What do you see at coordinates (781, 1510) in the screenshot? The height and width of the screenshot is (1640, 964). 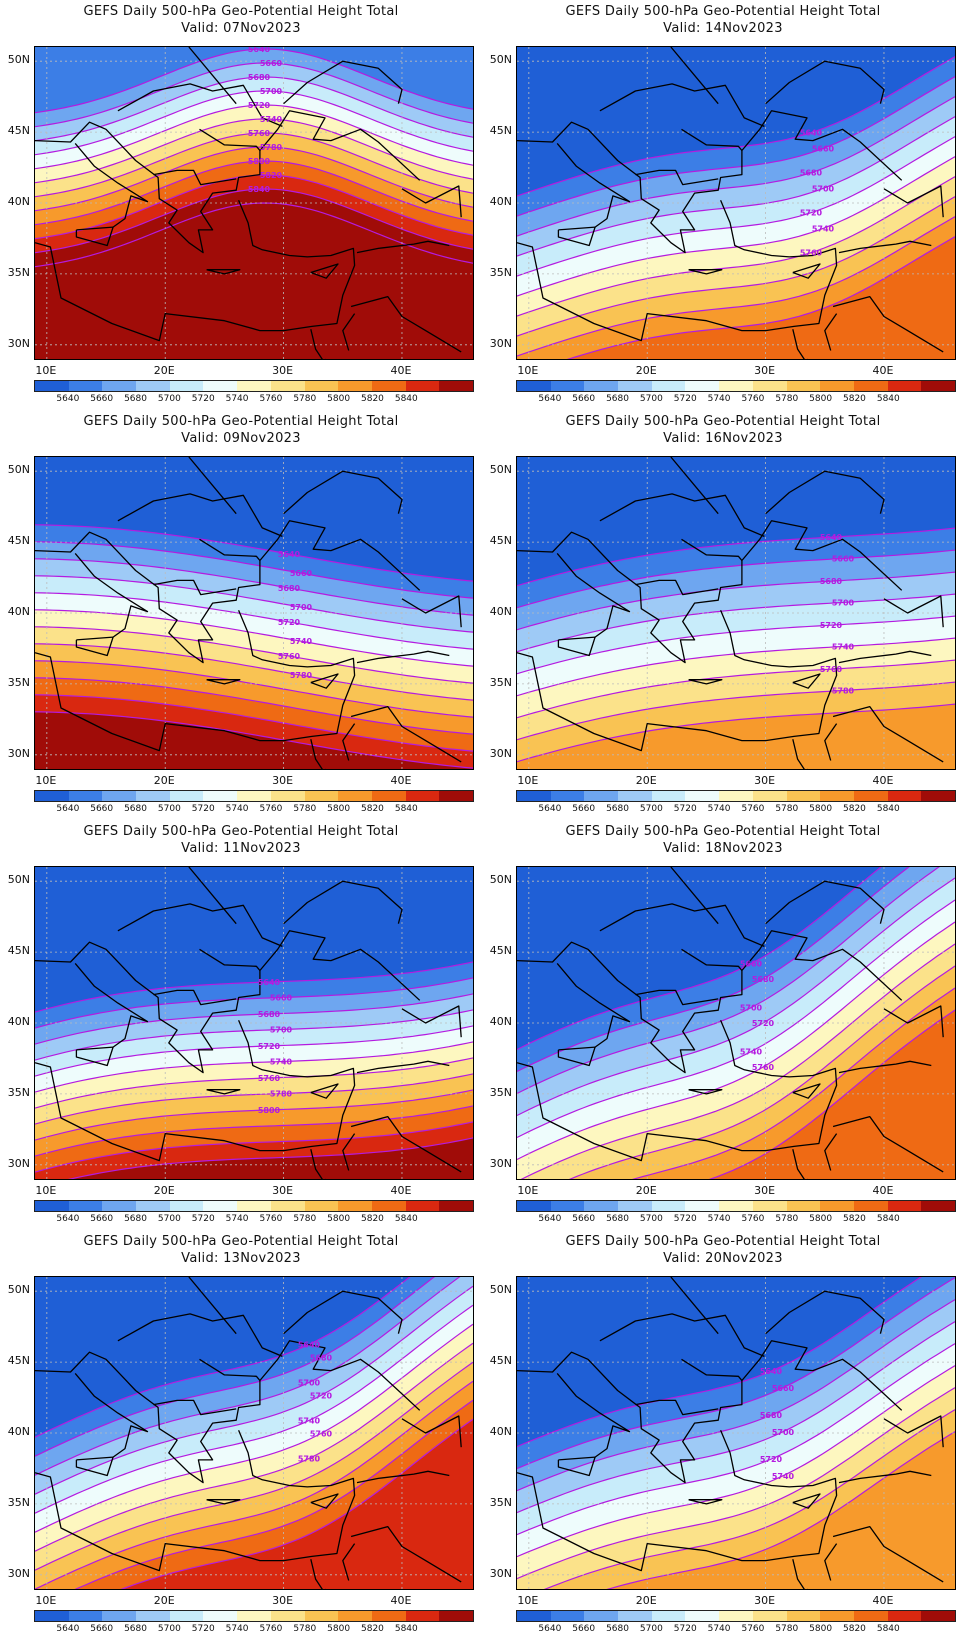 I see `height-band` at bounding box center [781, 1510].